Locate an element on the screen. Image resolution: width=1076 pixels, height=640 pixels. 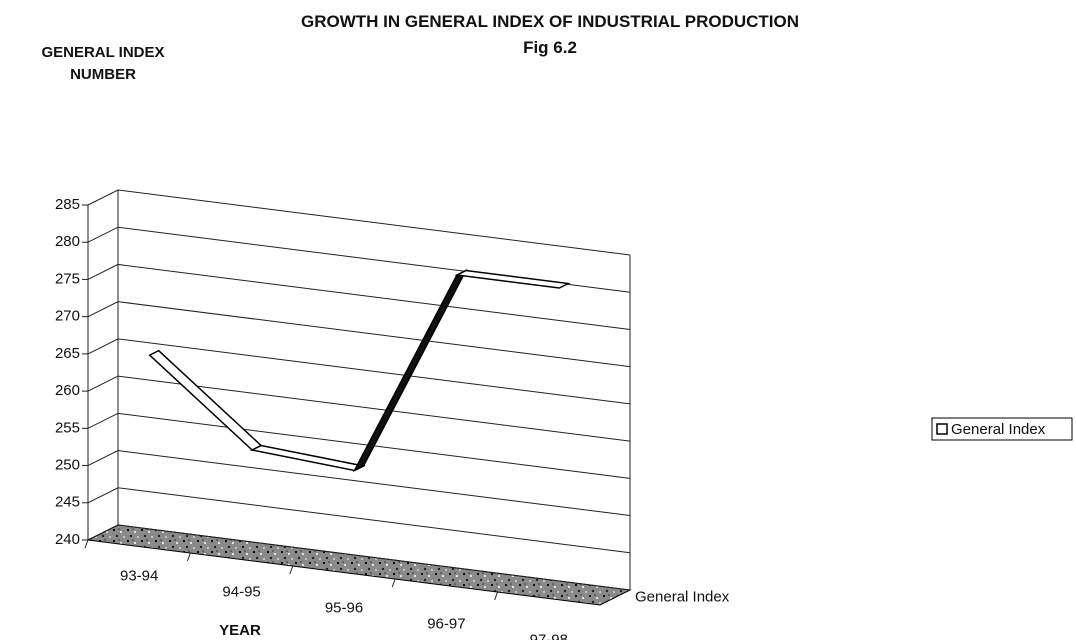
y-tick-label: 245 is located at coordinates (67, 502).